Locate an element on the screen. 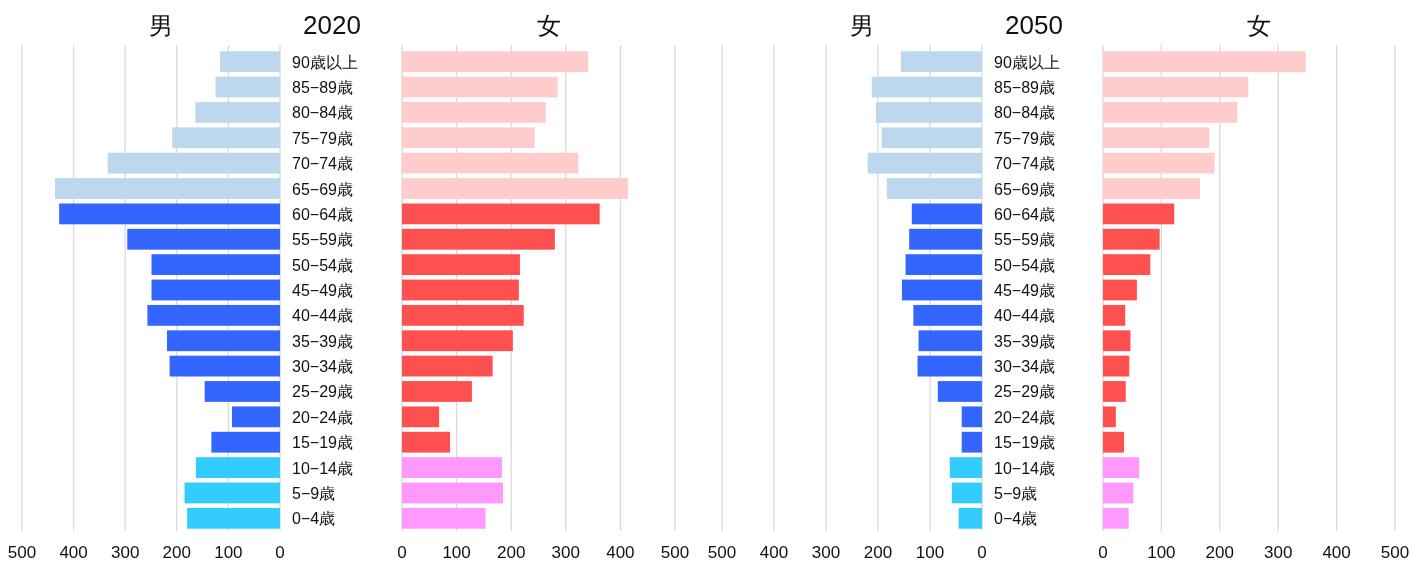 The image size is (1413, 562). y-tick-label: 70−74歳 is located at coordinates (322, 164).